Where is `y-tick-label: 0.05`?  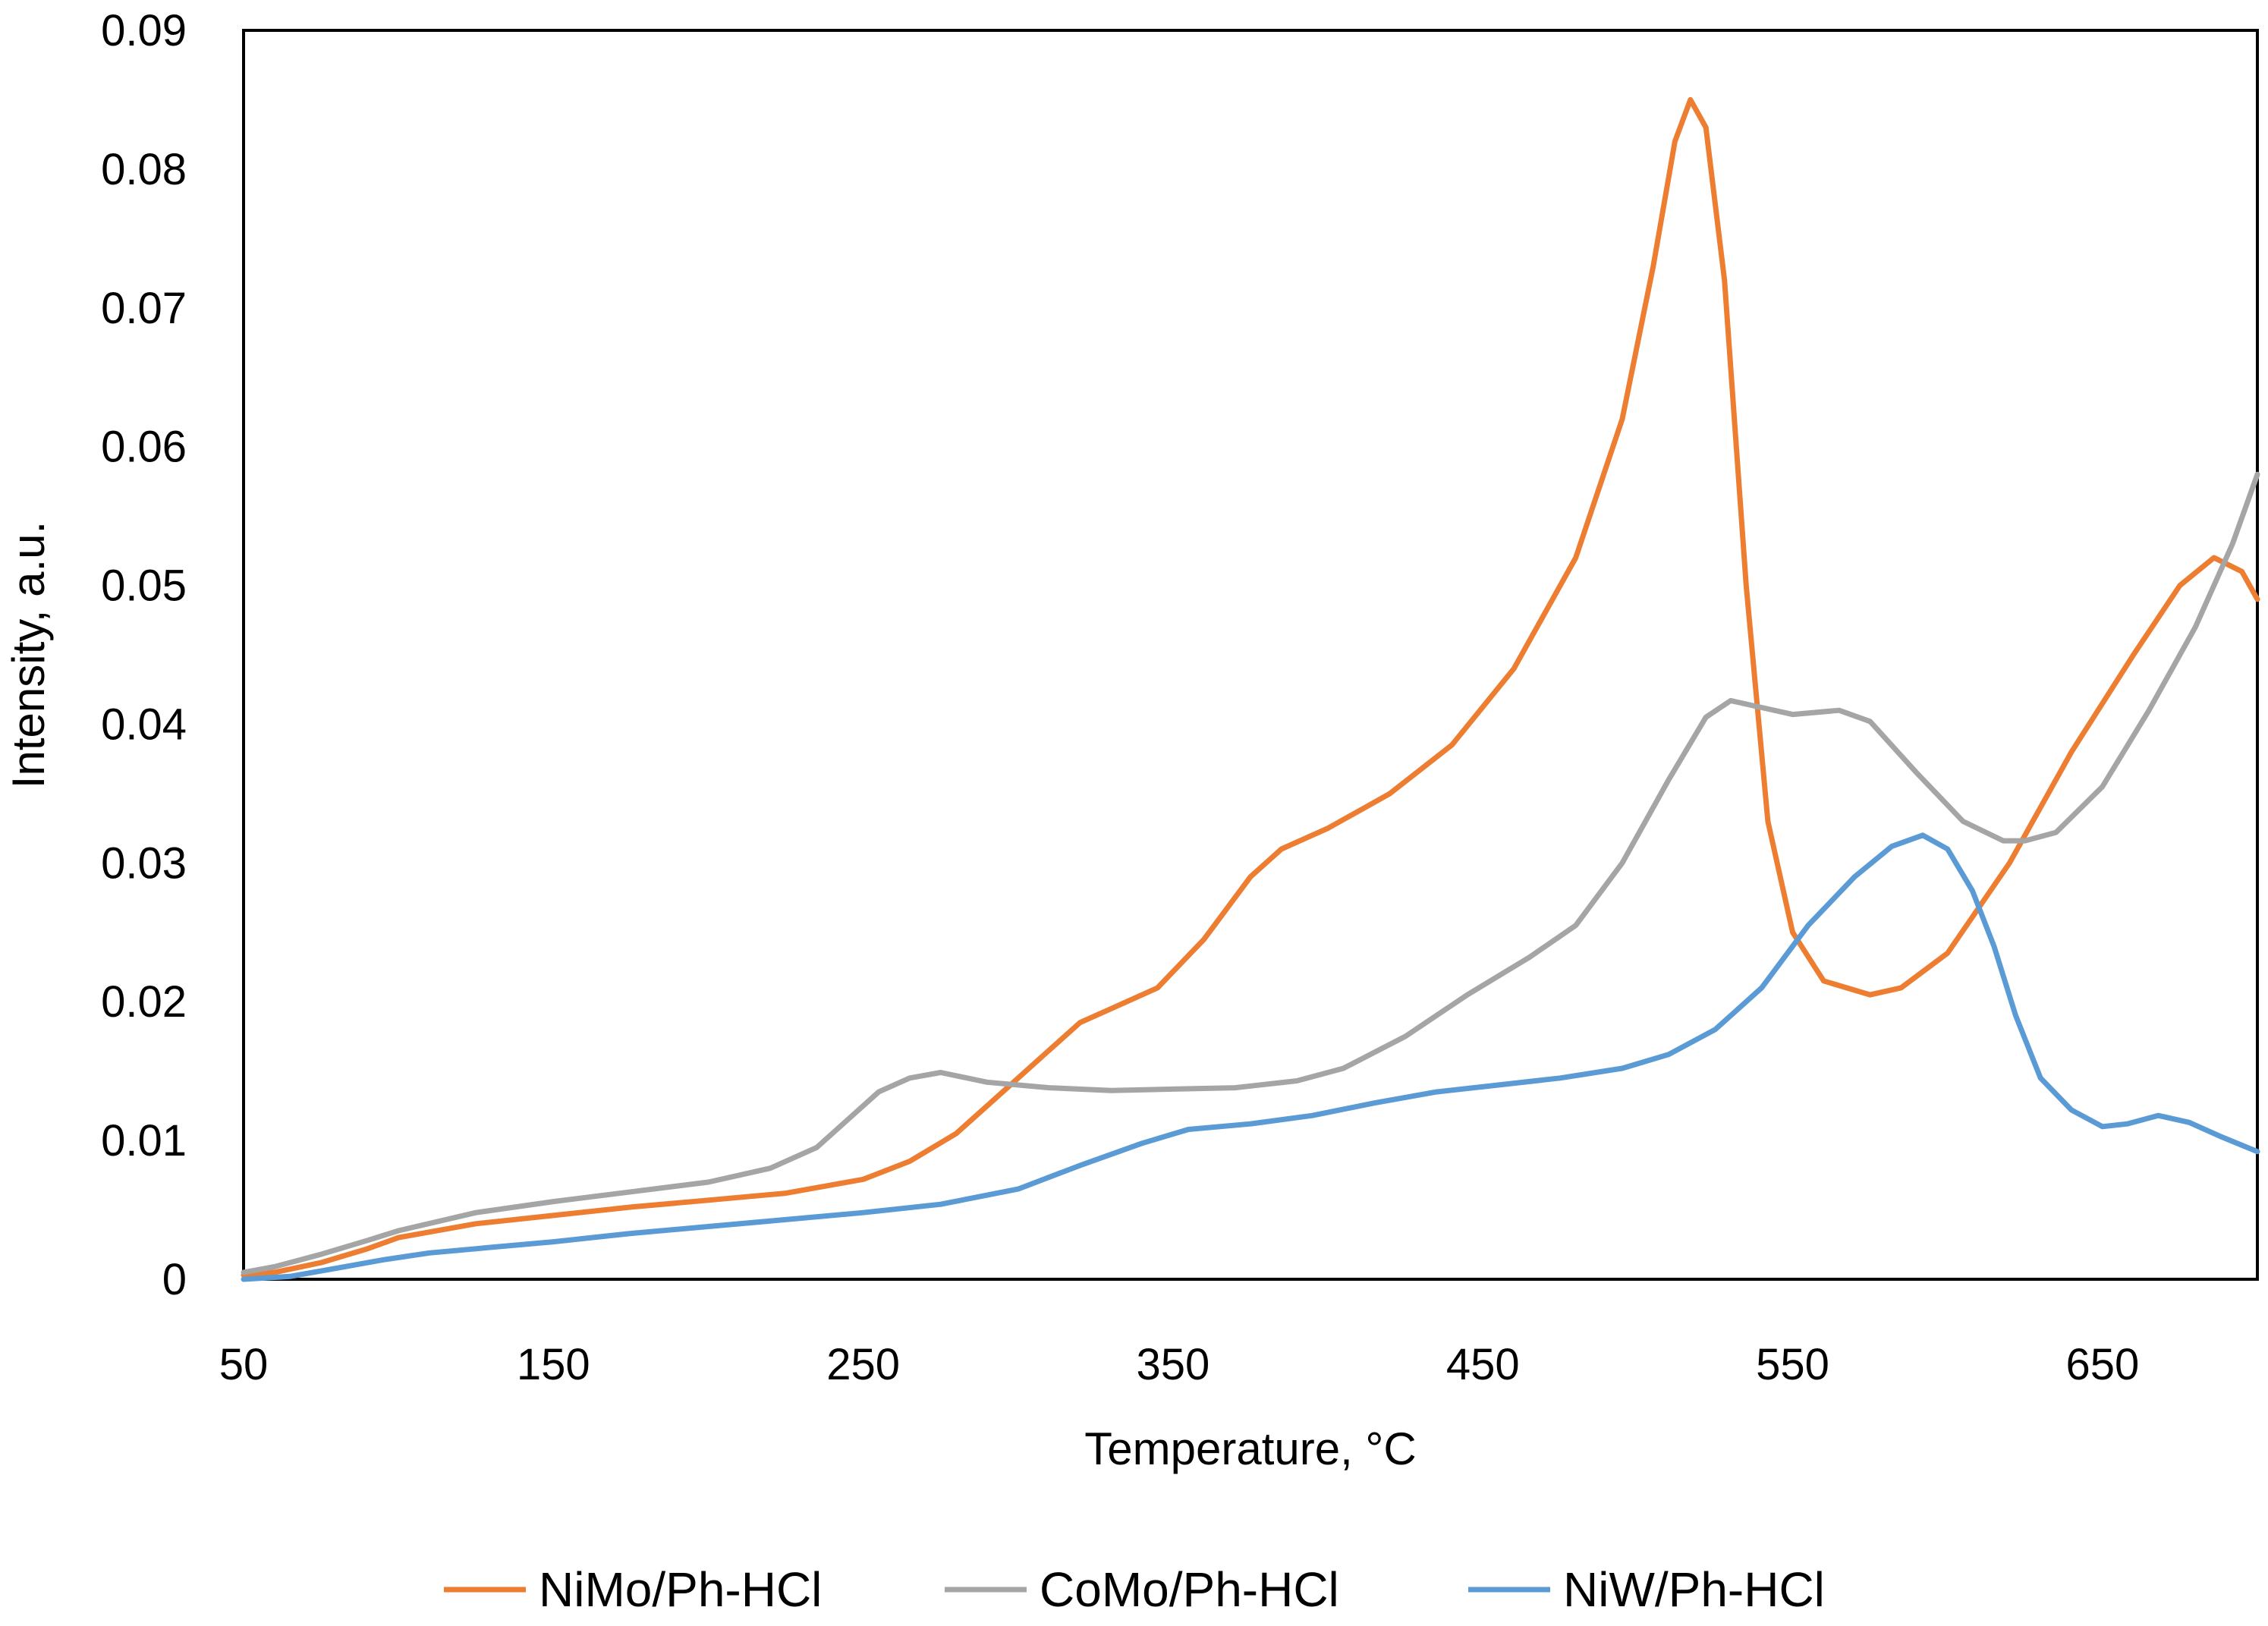 y-tick-label: 0.05 is located at coordinates (144, 586).